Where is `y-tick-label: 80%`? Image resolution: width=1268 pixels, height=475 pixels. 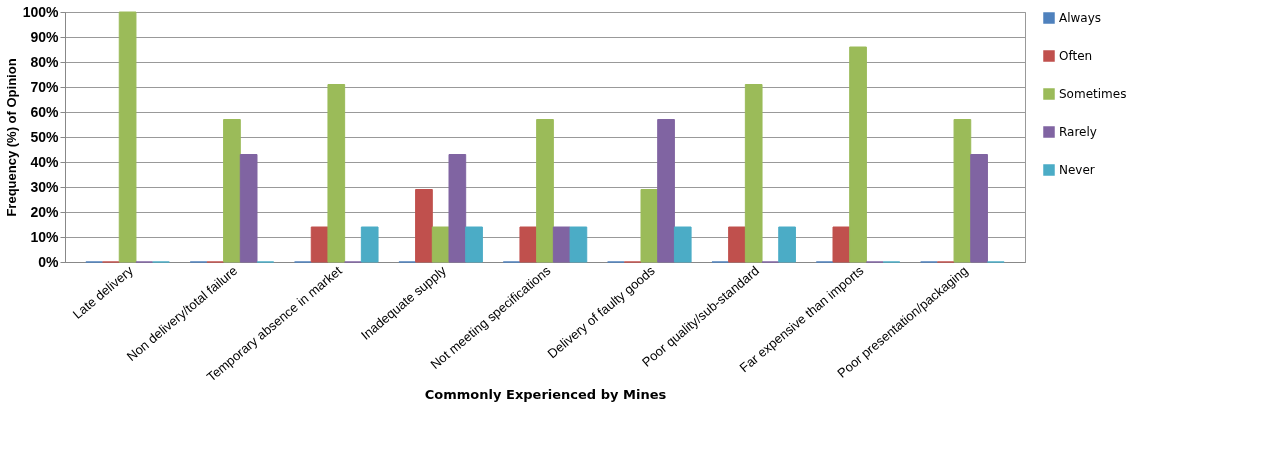 y-tick-label: 80% is located at coordinates (45, 61).